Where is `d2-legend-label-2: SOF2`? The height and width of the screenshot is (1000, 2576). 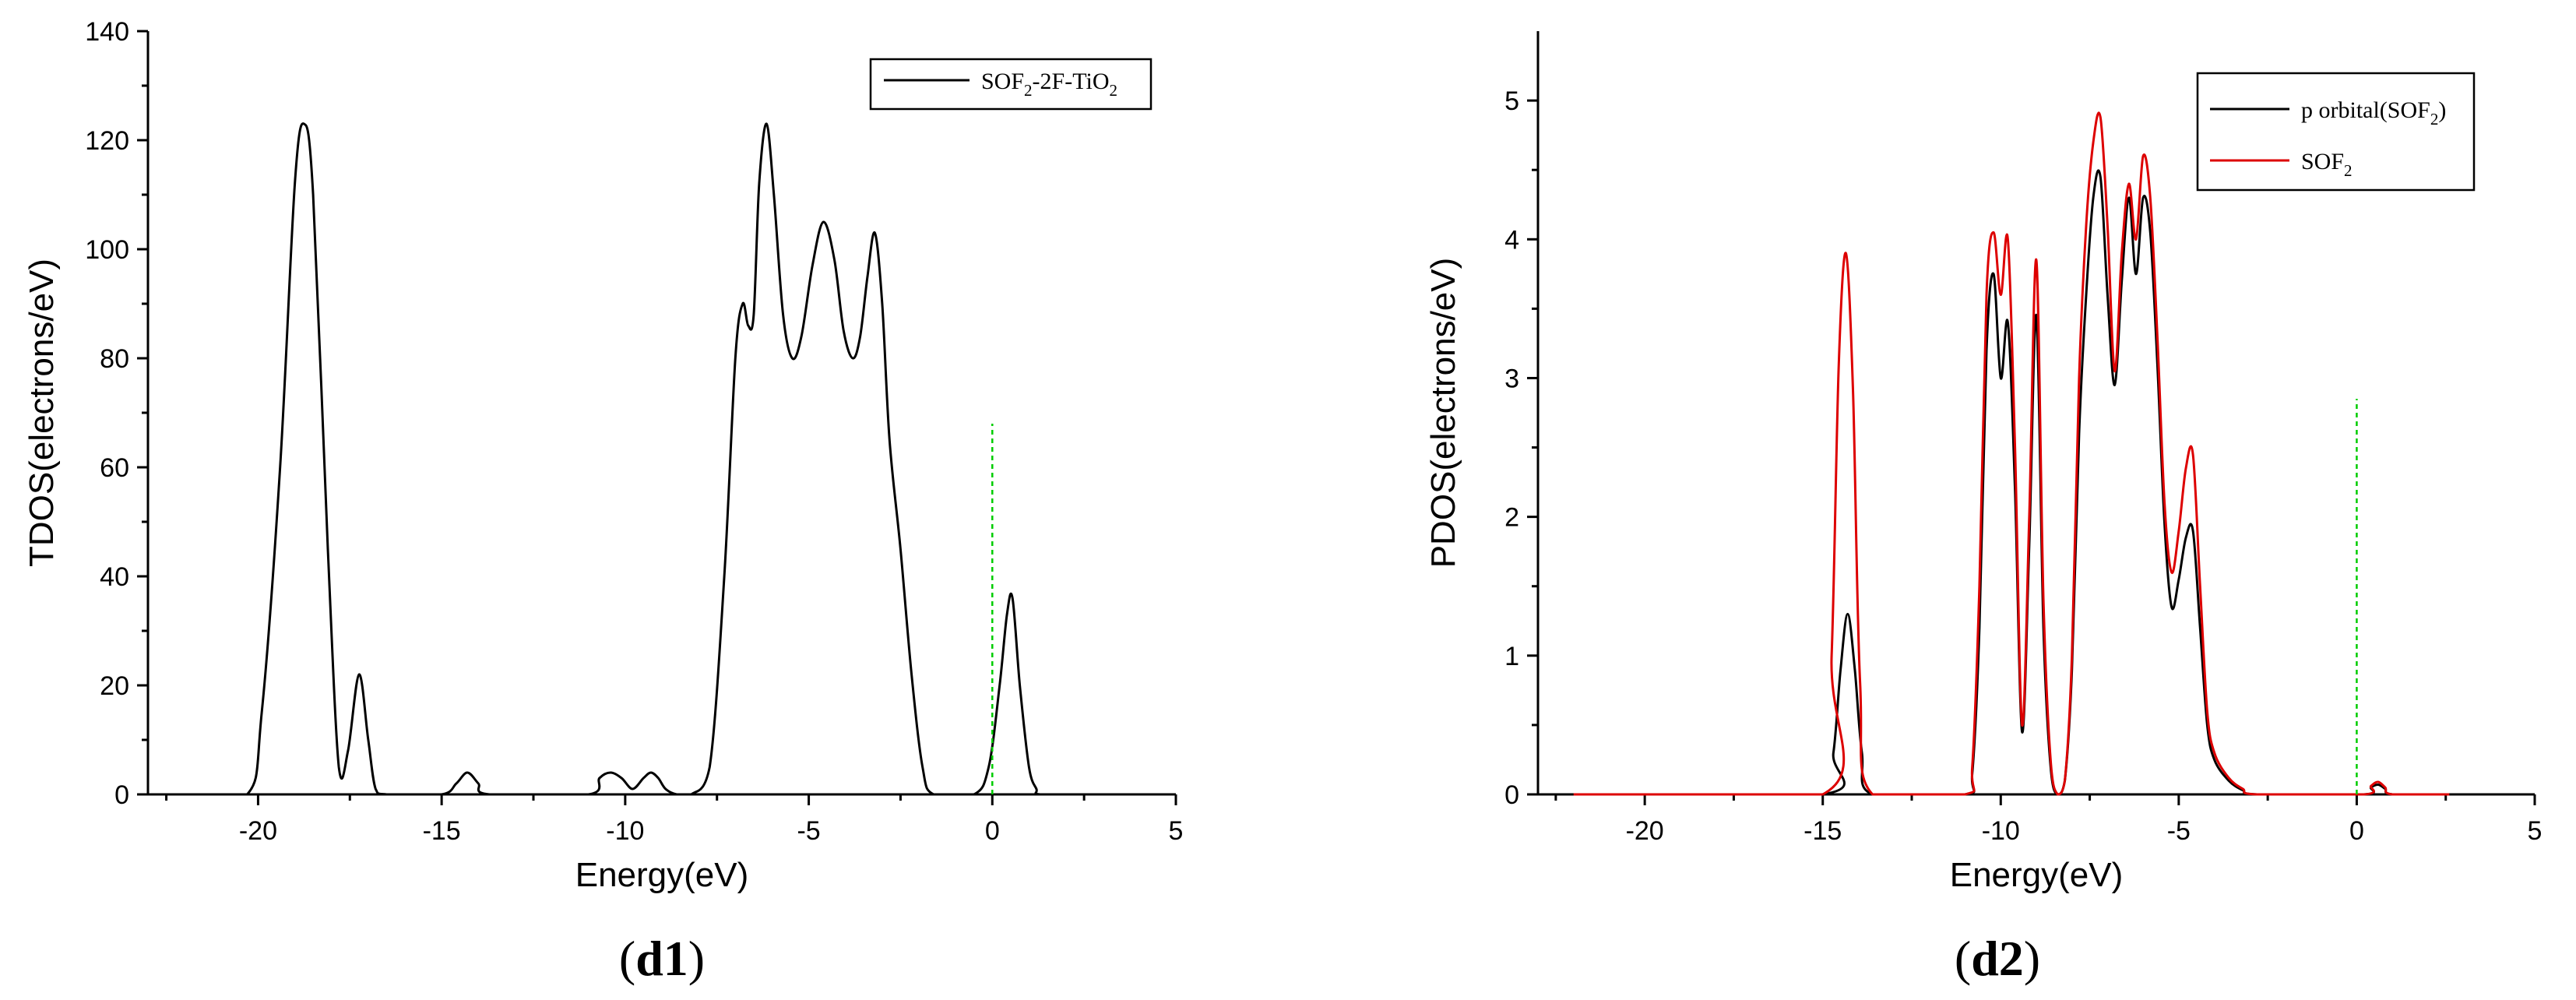 d2-legend-label-2: SOF2 is located at coordinates (2327, 164).